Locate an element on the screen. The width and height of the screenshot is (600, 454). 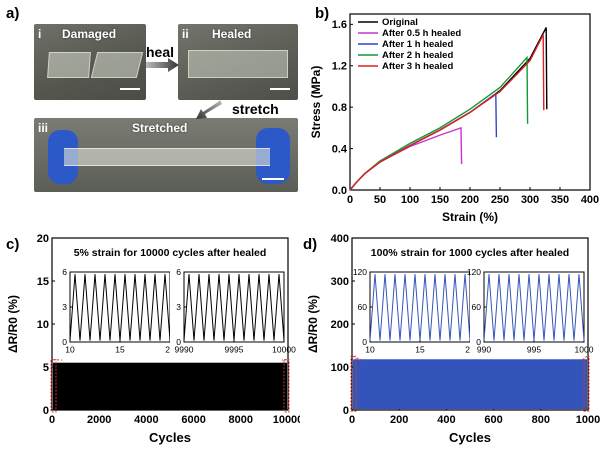
d-inset1-ytick-label: 0 is located at coordinates (478, 342).